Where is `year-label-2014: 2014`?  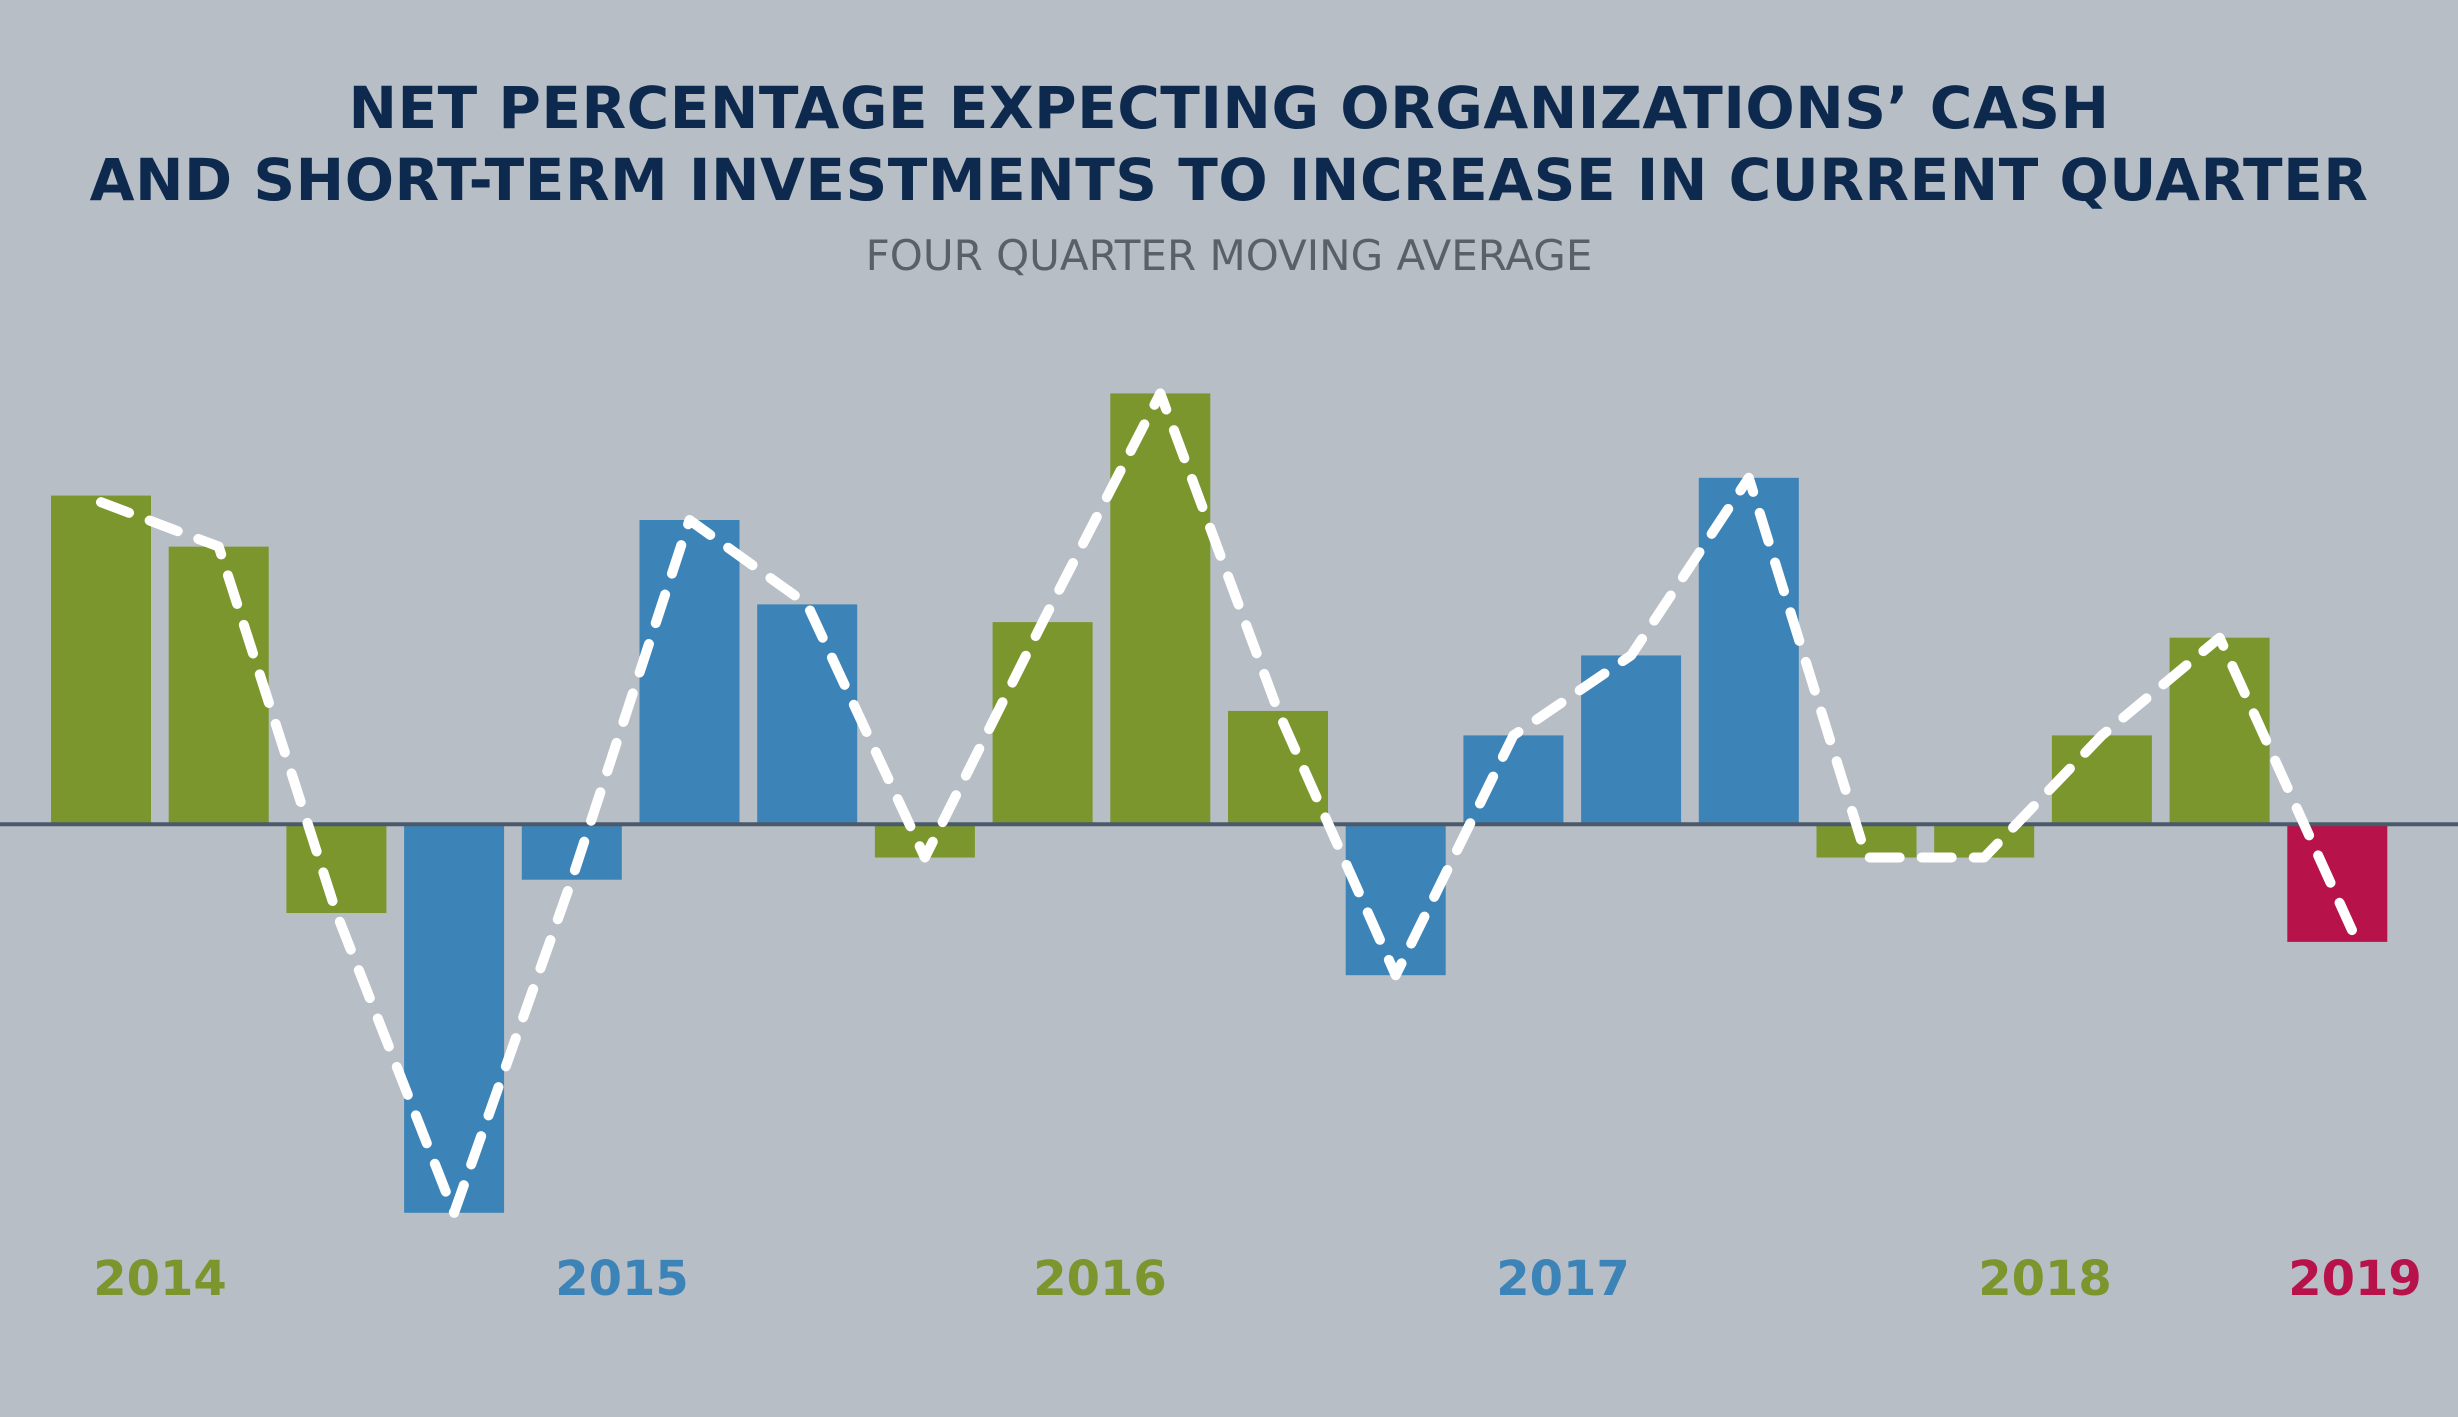 year-label-2014: 2014 is located at coordinates (160, 1279).